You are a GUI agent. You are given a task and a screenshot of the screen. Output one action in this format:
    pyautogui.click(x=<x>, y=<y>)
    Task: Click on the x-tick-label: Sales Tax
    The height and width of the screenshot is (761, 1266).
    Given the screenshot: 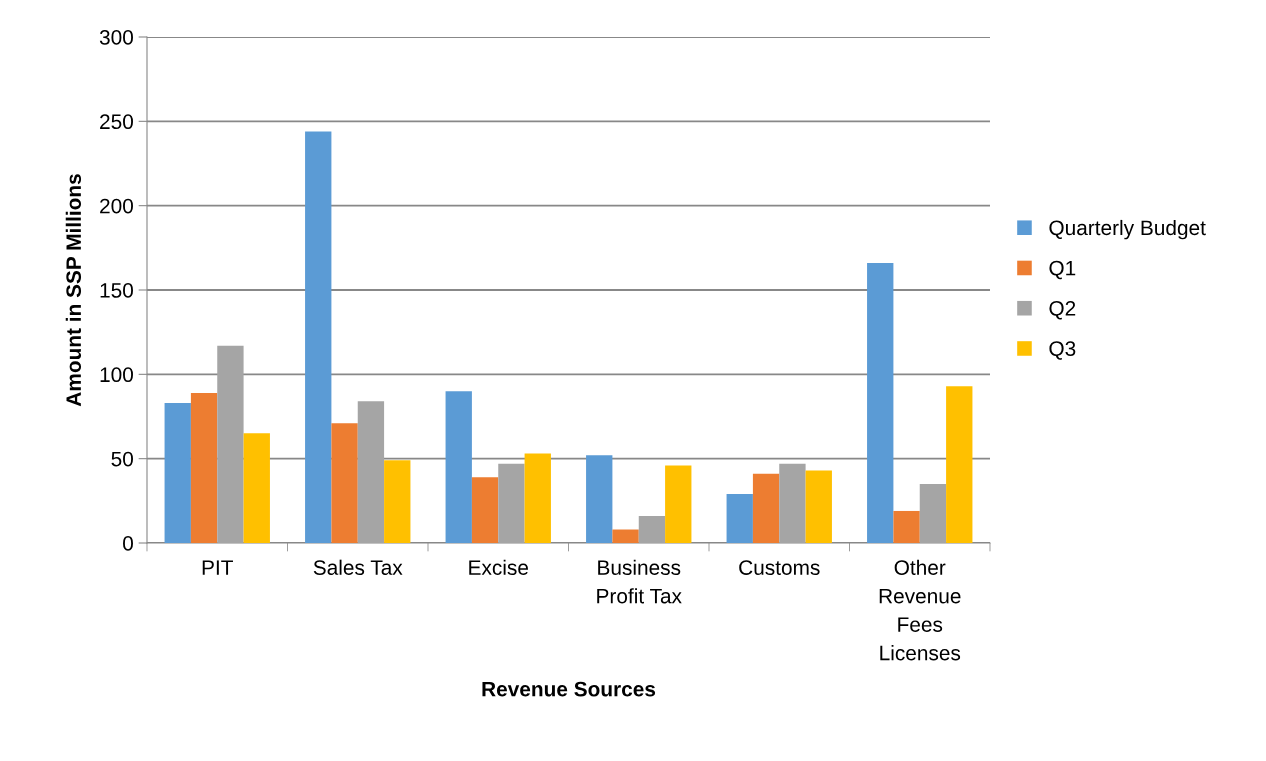 What is the action you would take?
    pyautogui.click(x=358, y=567)
    